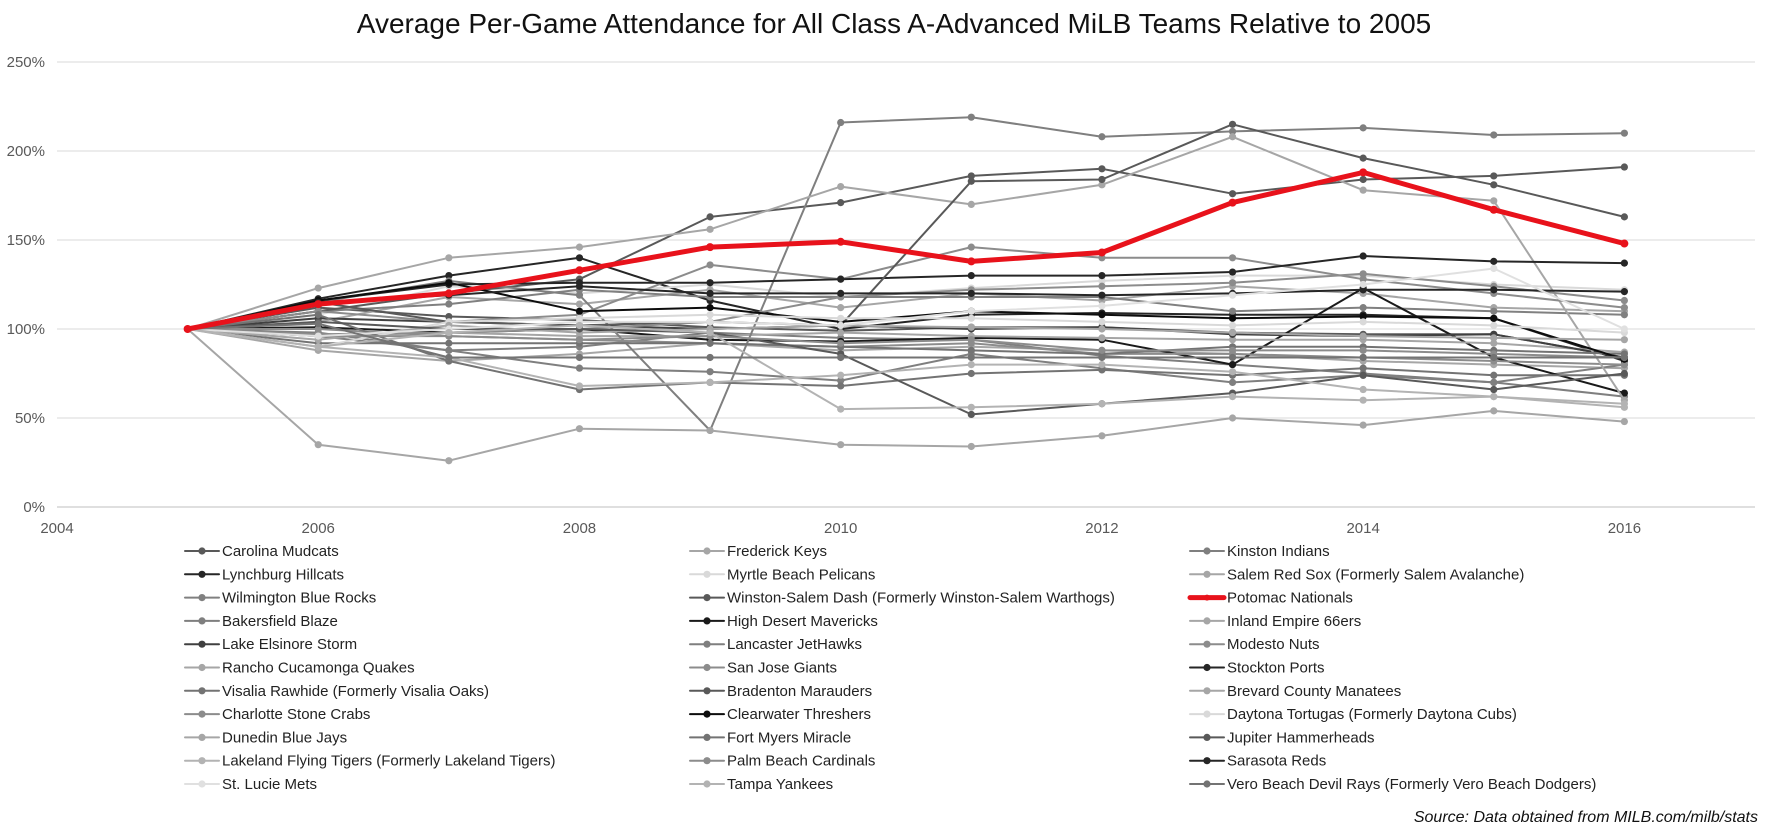 This screenshot has width=1788, height=833. I want to click on legend-item: Clearwater Threshers, so click(780, 714).